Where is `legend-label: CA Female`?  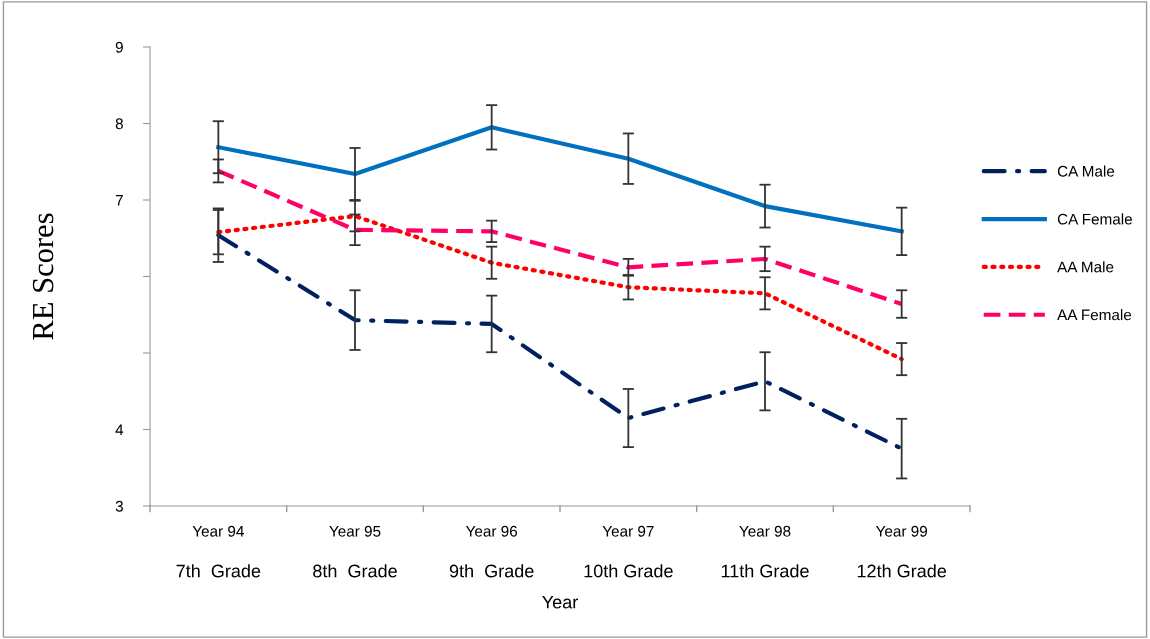
legend-label: CA Female is located at coordinates (1094, 219).